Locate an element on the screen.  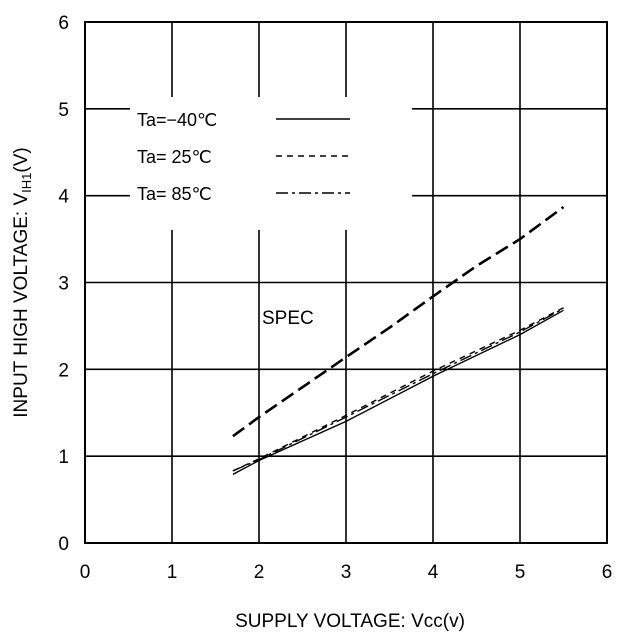
y-tick-label: 0 is located at coordinates (63, 544).